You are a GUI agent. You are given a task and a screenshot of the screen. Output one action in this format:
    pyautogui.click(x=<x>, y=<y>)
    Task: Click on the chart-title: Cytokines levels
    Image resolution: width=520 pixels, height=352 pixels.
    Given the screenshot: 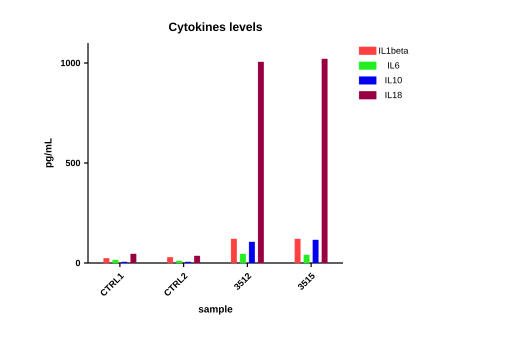 What is the action you would take?
    pyautogui.click(x=215, y=28)
    